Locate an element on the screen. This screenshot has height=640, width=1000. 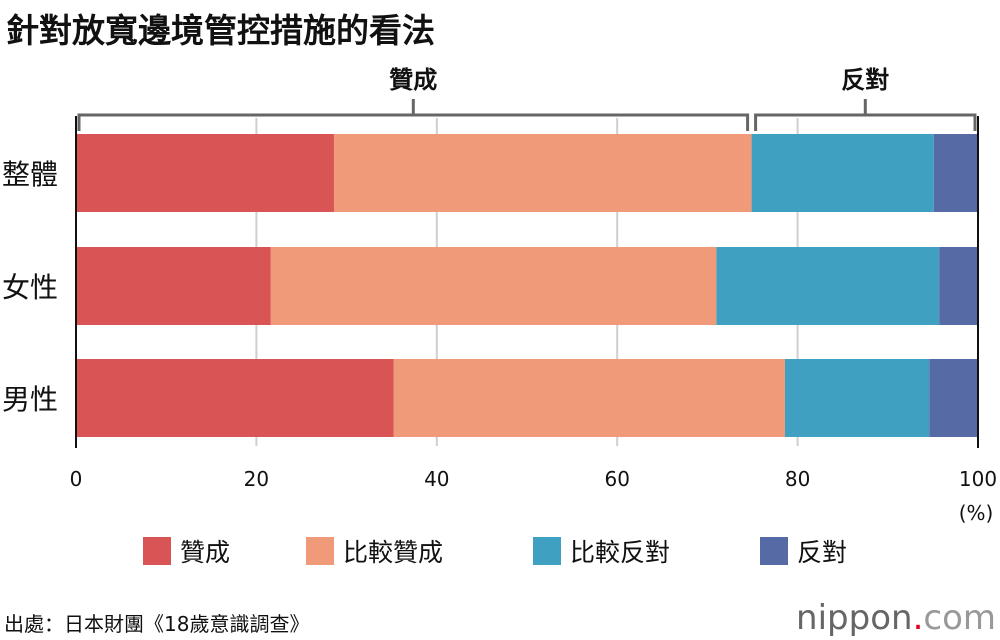
group-label: 贊成 is located at coordinates (413, 80).